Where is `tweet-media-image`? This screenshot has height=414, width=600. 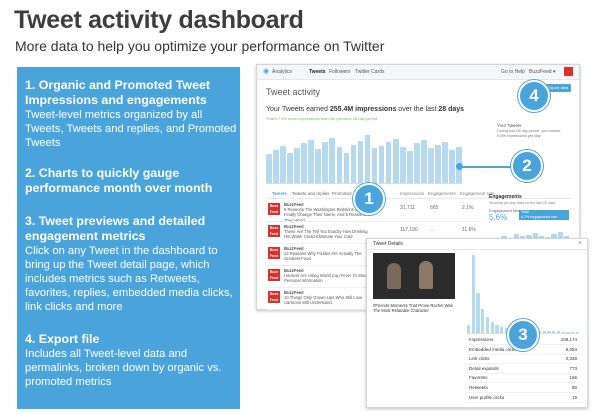
tweet-media-image is located at coordinates (414, 276).